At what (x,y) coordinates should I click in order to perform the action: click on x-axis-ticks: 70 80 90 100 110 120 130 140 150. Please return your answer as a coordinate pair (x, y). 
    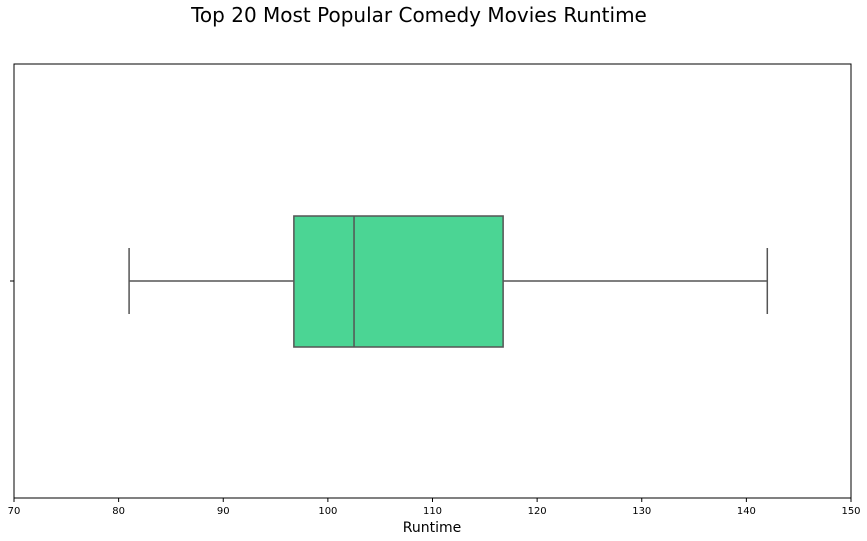
    Looking at the image, I should click on (434, 507).